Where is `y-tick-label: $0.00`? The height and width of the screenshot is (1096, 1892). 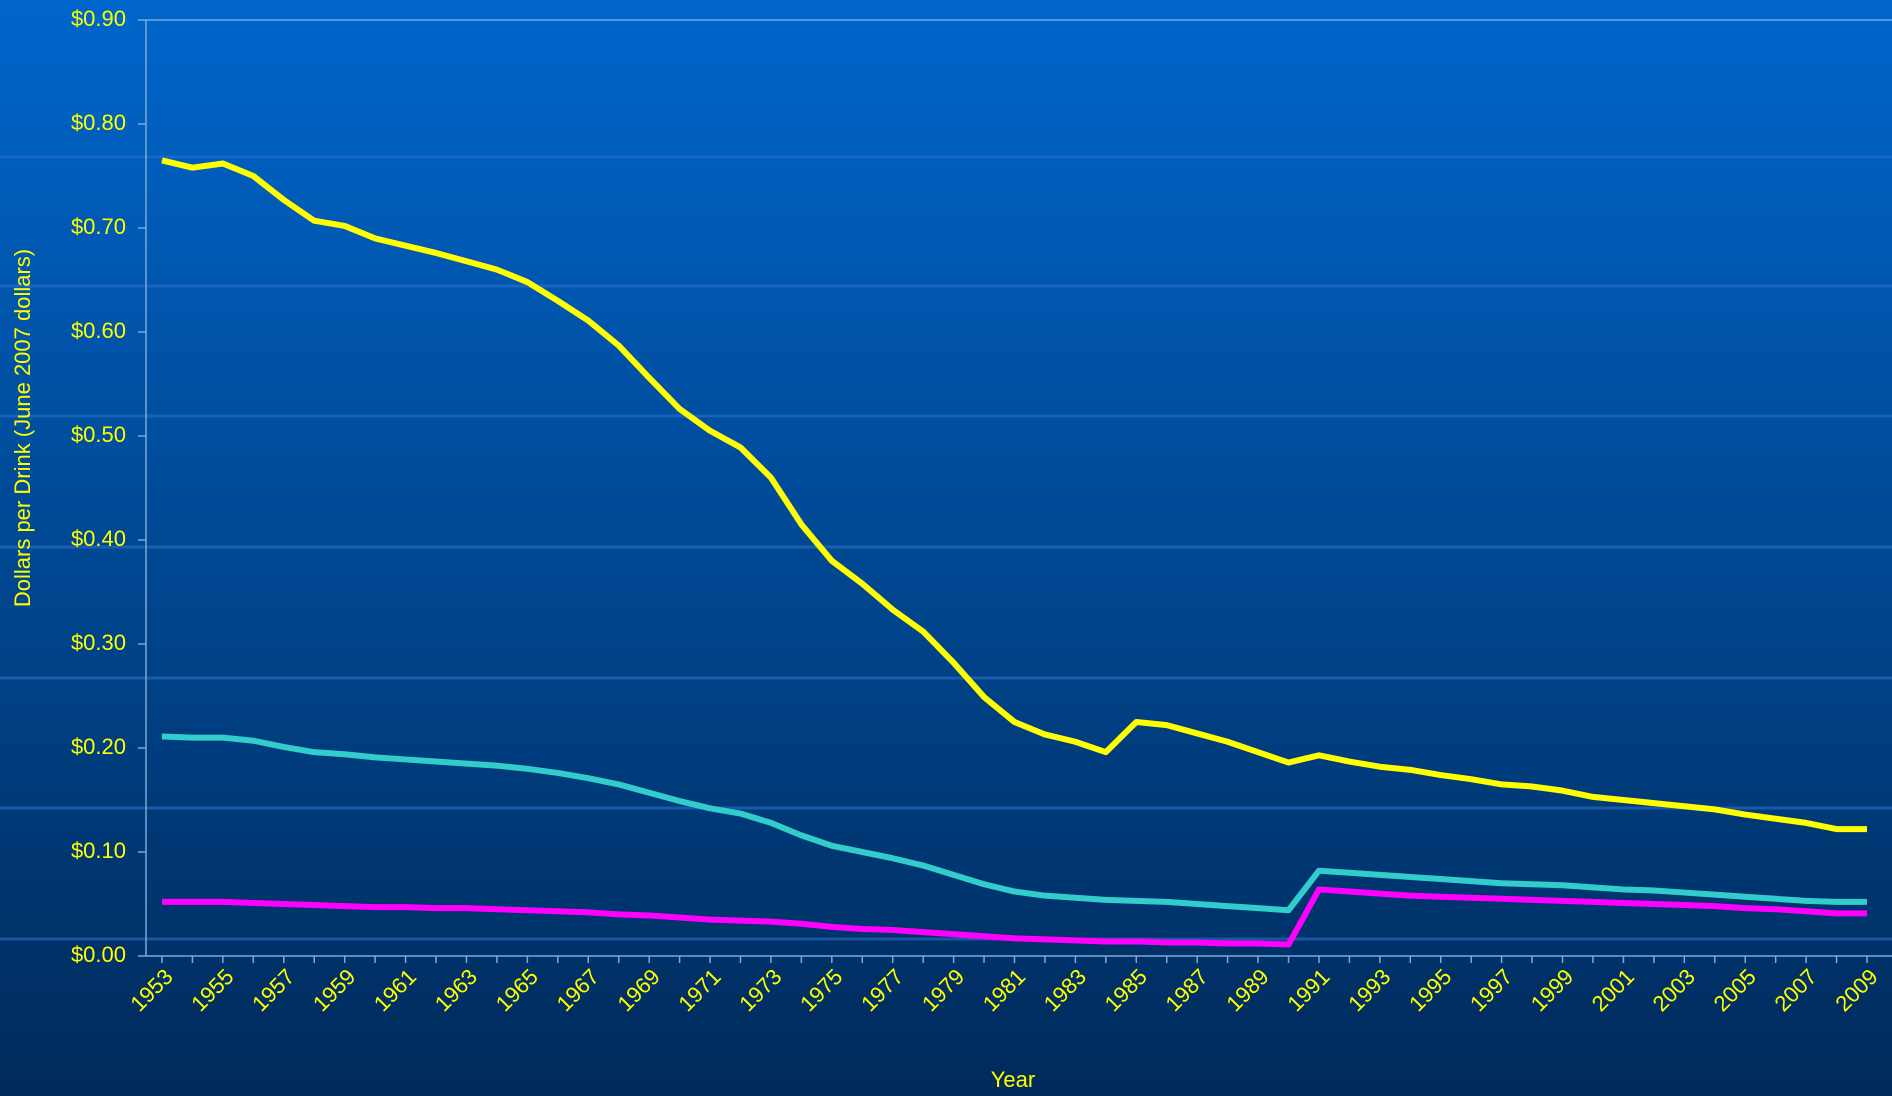 y-tick-label: $0.00 is located at coordinates (98, 954).